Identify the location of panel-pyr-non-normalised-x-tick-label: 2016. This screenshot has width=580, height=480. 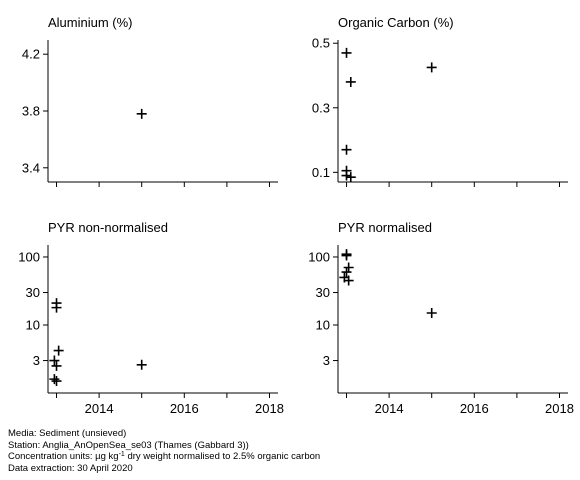
(184, 408).